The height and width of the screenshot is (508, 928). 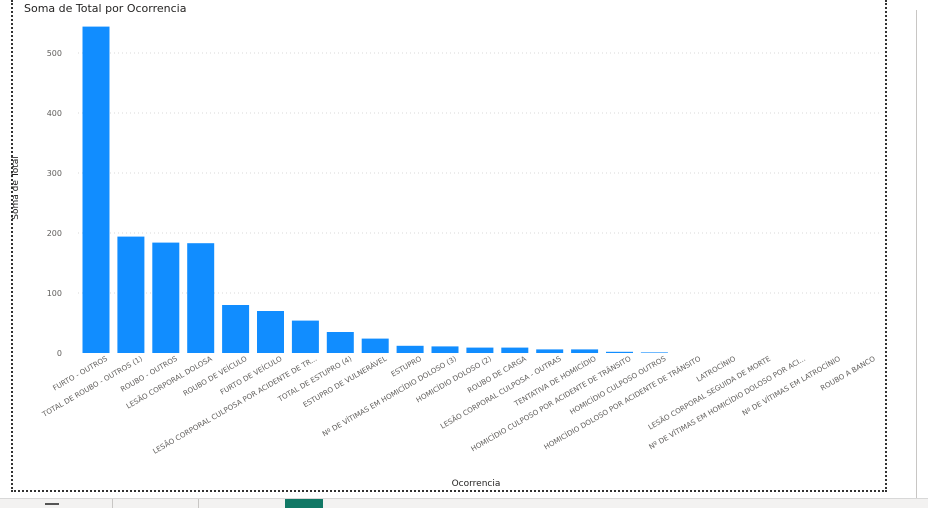 I want to click on x-axis-title: Ocorrencia, so click(x=476, y=484).